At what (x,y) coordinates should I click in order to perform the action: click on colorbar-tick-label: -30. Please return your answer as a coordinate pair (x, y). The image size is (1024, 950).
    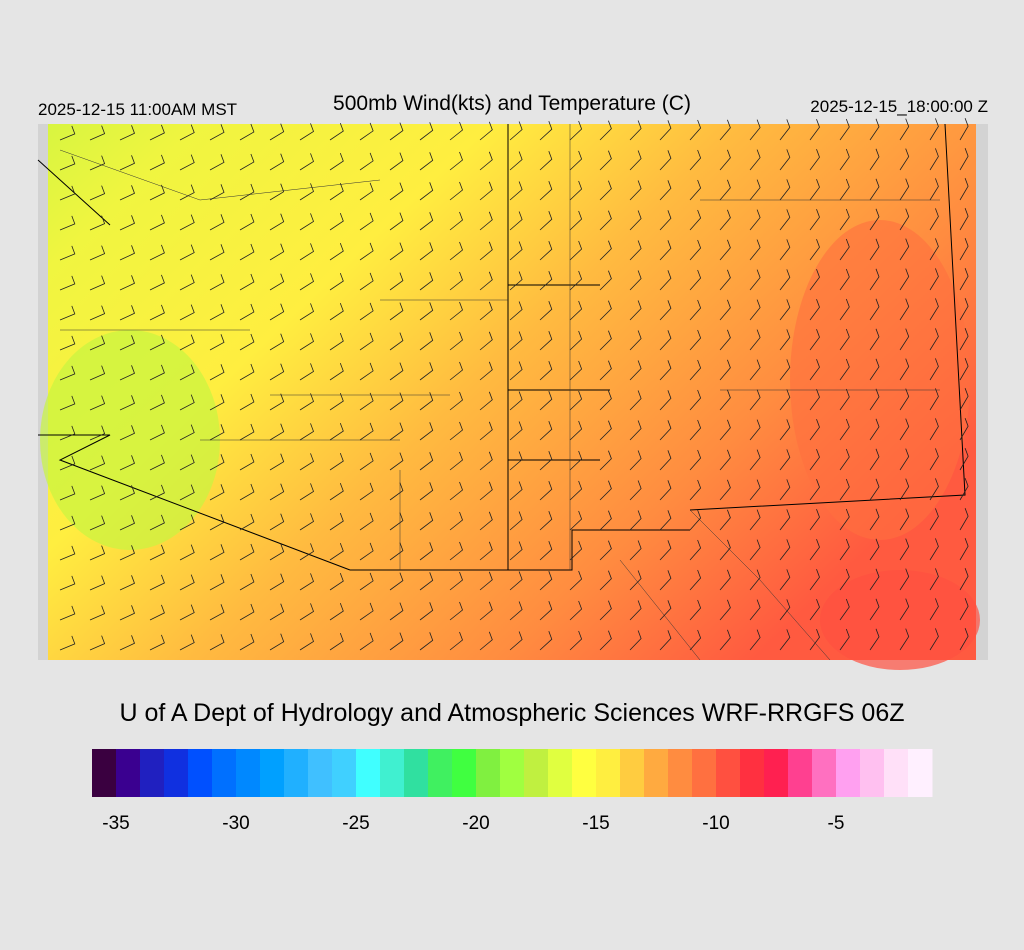
    Looking at the image, I should click on (235, 823).